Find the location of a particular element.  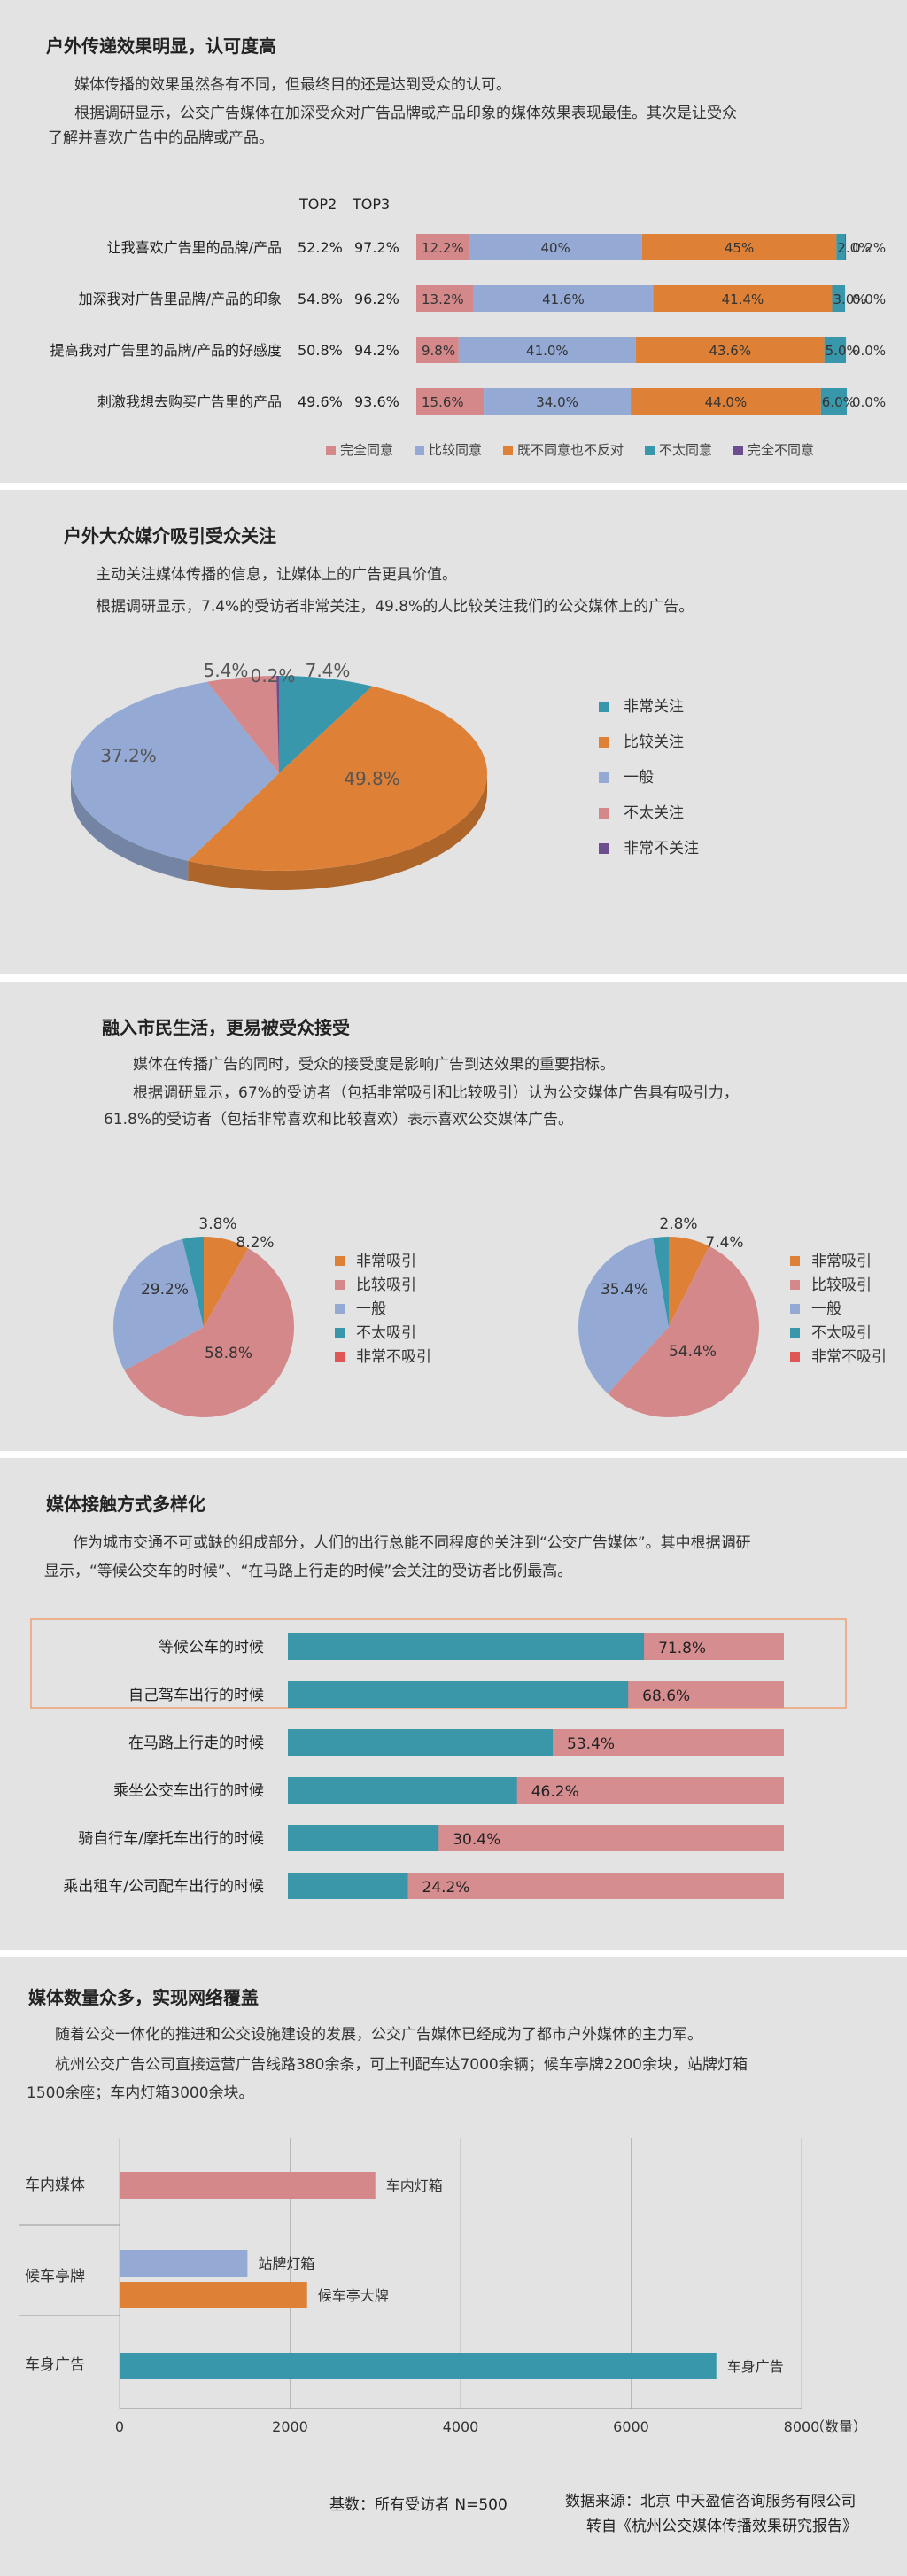

top2-value: 52.2% is located at coordinates (320, 247).